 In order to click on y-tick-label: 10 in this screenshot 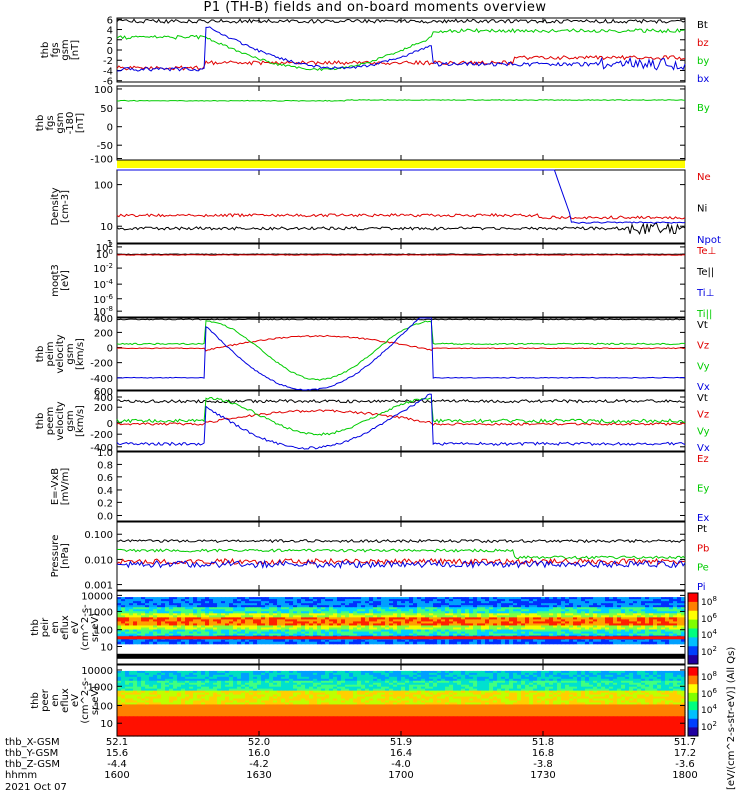, I will do `click(106, 647)`.